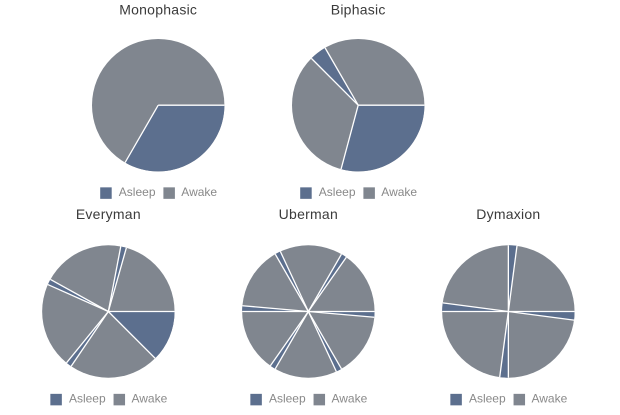 The height and width of the screenshot is (415, 620). I want to click on svg-text: Dymaxion, so click(508, 214).